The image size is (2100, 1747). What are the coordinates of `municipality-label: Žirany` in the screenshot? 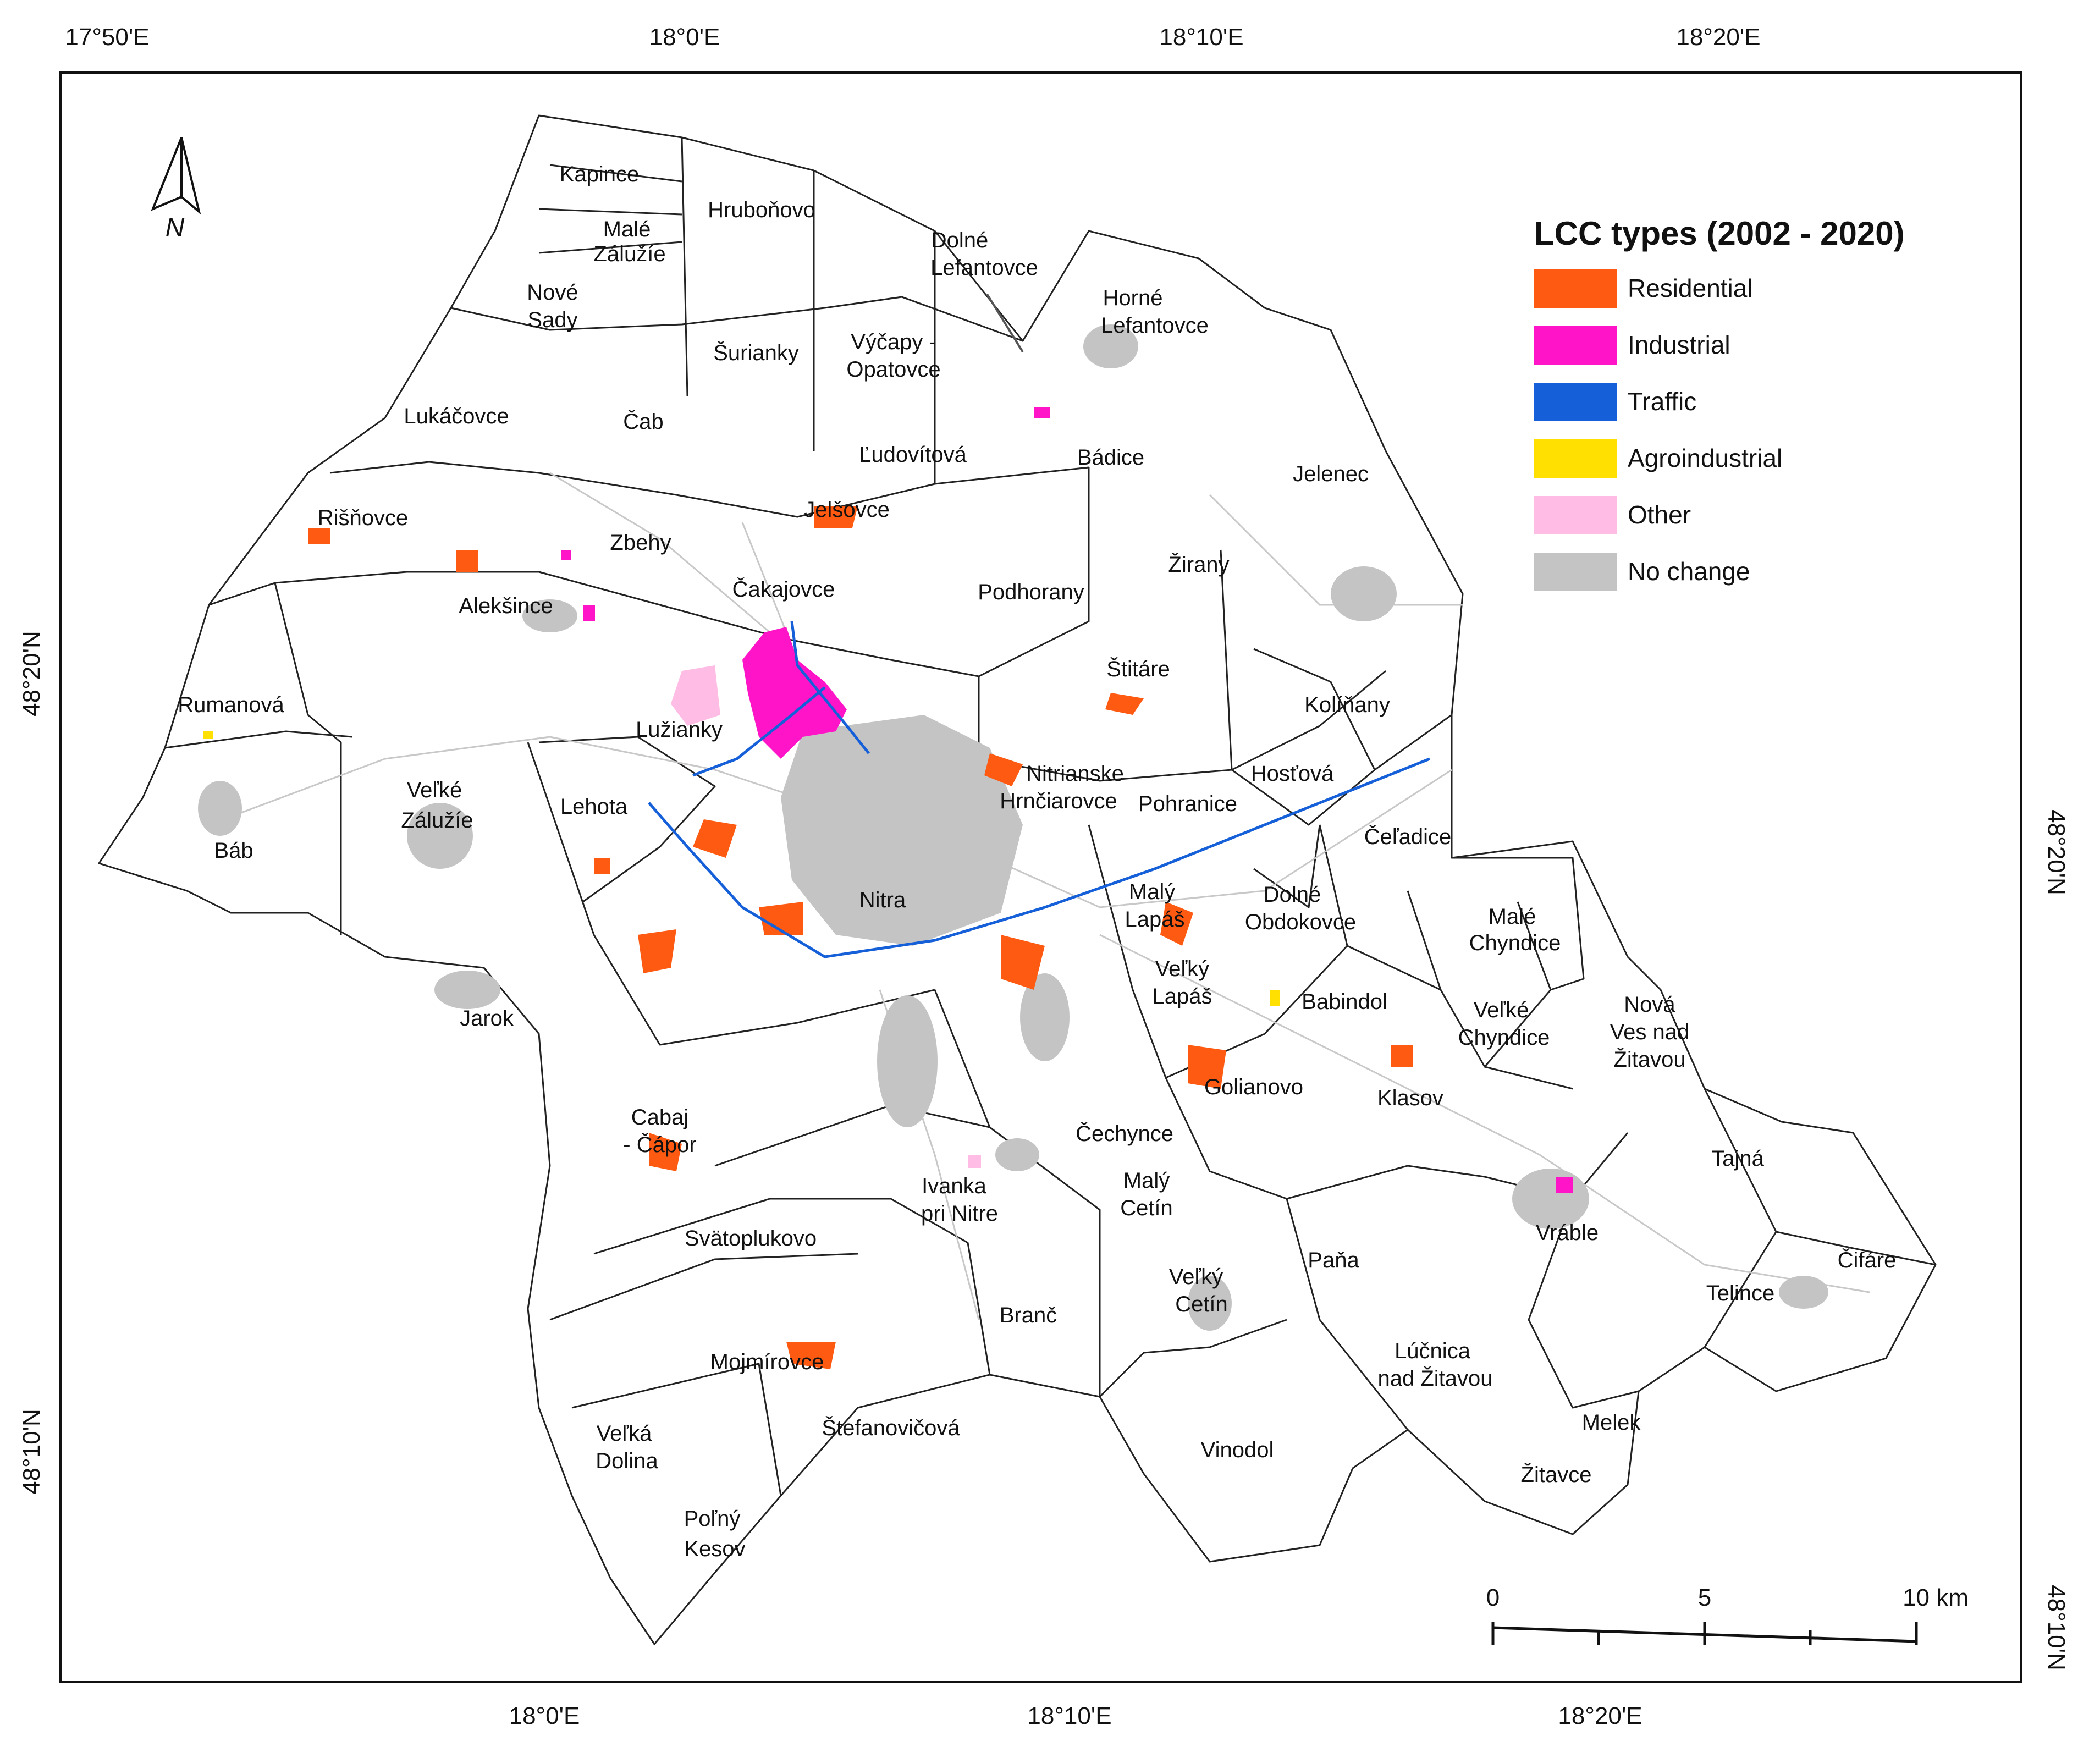 It's located at (1198, 565).